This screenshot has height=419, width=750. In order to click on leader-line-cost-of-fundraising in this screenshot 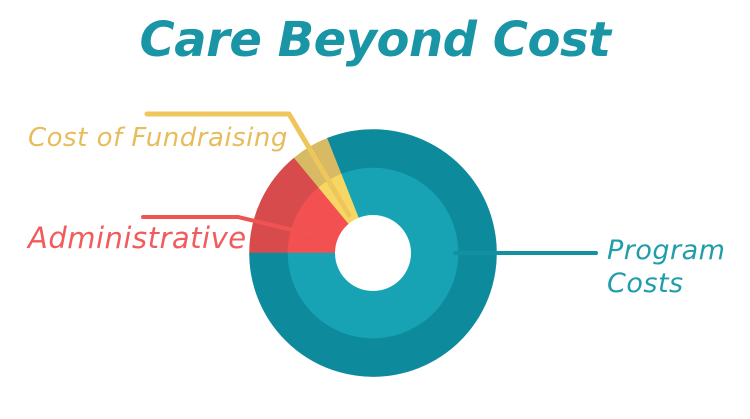, I will do `click(248, 164)`.